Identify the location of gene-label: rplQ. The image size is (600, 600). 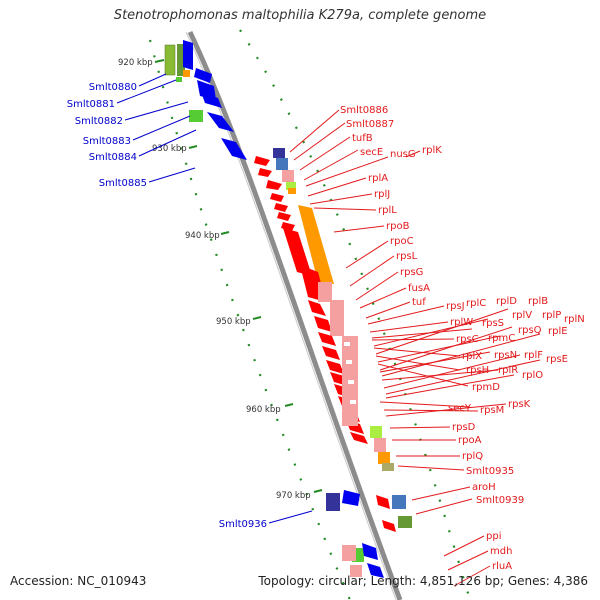
(472, 456).